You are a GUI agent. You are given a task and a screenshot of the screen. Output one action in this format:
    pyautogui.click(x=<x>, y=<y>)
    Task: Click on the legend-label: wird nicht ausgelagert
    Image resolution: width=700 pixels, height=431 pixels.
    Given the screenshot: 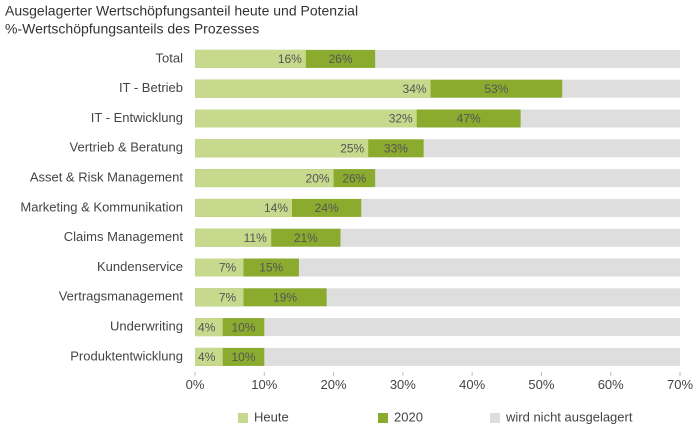 What is the action you would take?
    pyautogui.click(x=569, y=416)
    